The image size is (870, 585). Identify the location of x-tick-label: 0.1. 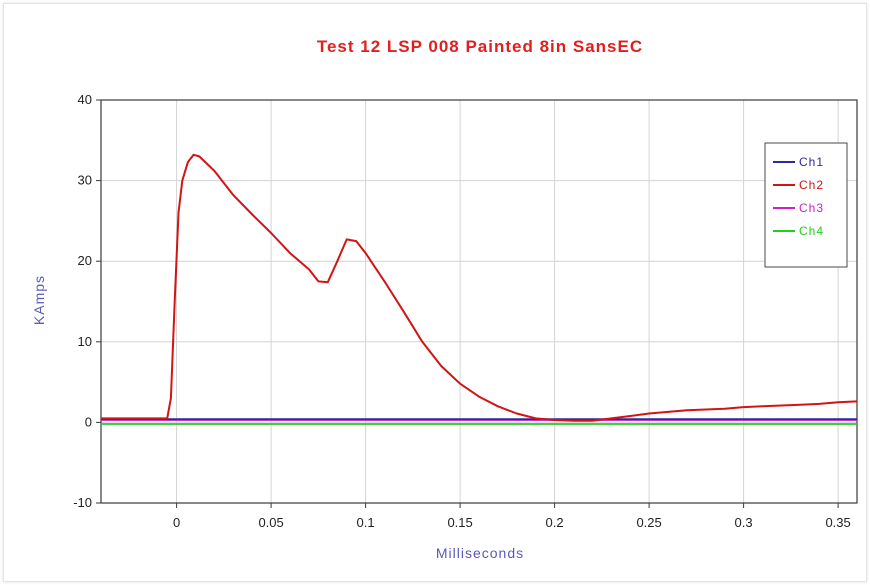
(366, 522).